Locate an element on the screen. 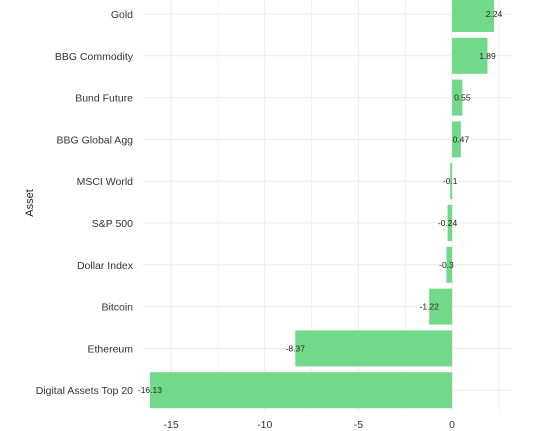  value-label: 2.24 is located at coordinates (494, 14).